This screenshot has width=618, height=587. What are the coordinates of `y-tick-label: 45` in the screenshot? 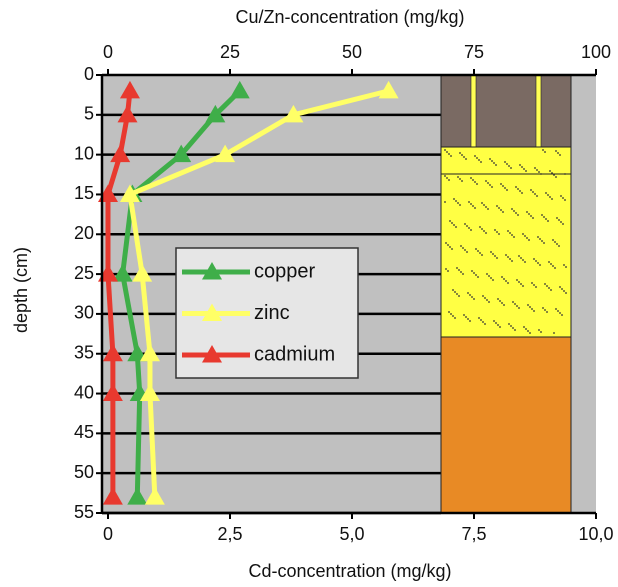 It's located at (84, 432).